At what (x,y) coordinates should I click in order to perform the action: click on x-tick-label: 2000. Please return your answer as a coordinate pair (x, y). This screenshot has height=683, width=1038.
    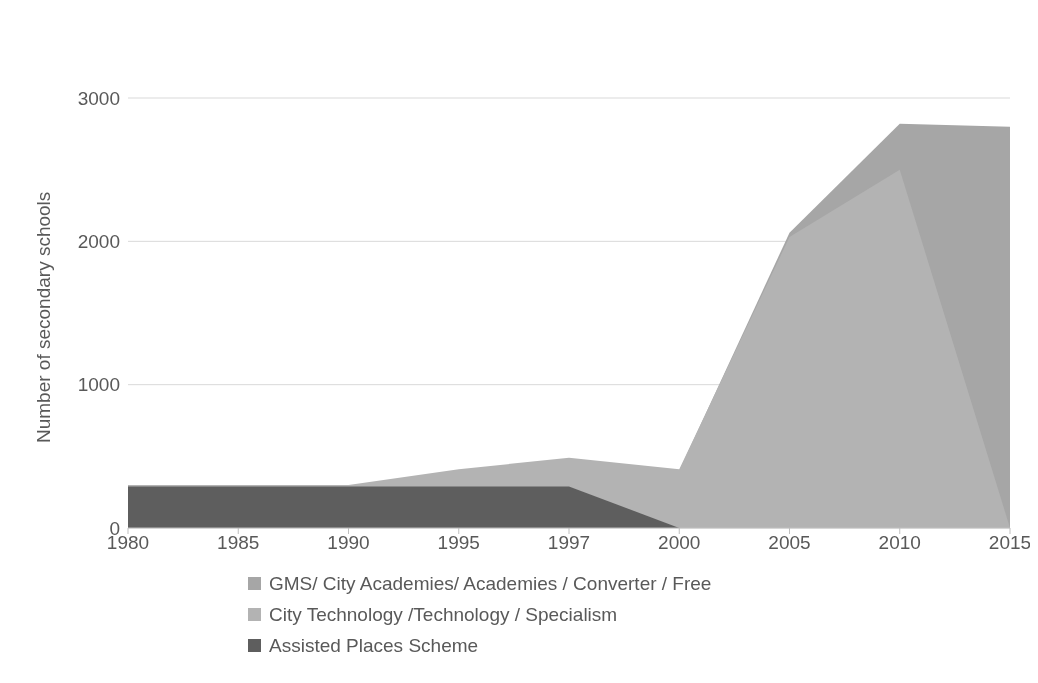
    Looking at the image, I should click on (679, 543).